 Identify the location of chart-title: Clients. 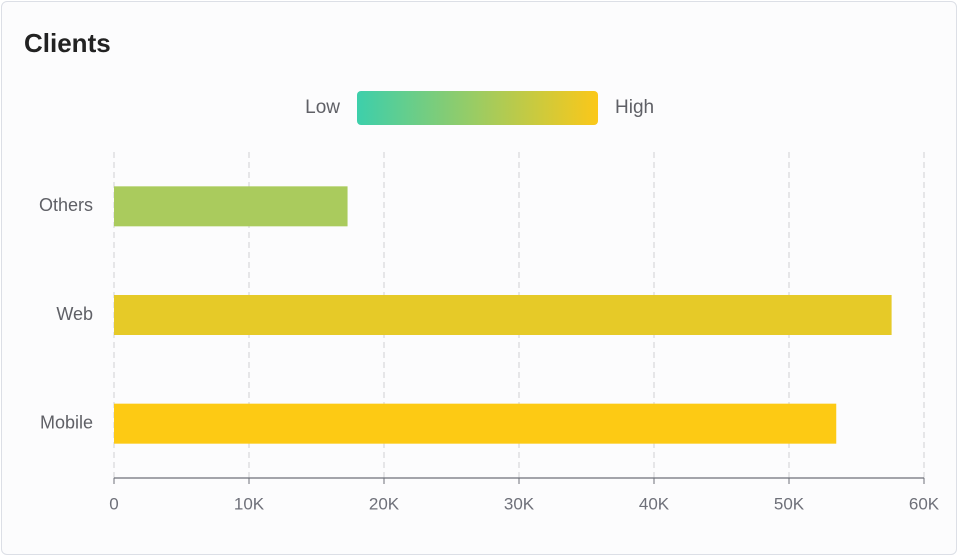
(67, 43).